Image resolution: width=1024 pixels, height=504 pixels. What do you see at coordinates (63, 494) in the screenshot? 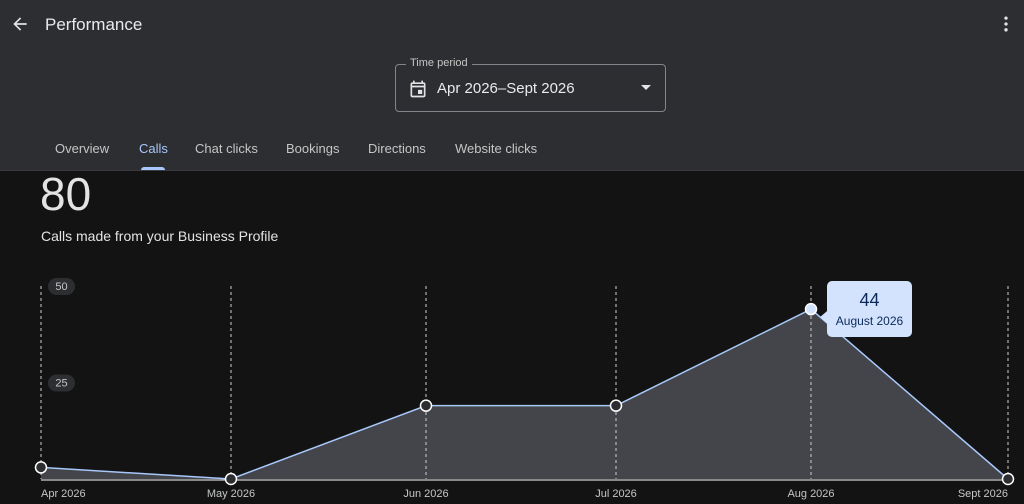
I see `x-tick-label-1: Apr 2026` at bounding box center [63, 494].